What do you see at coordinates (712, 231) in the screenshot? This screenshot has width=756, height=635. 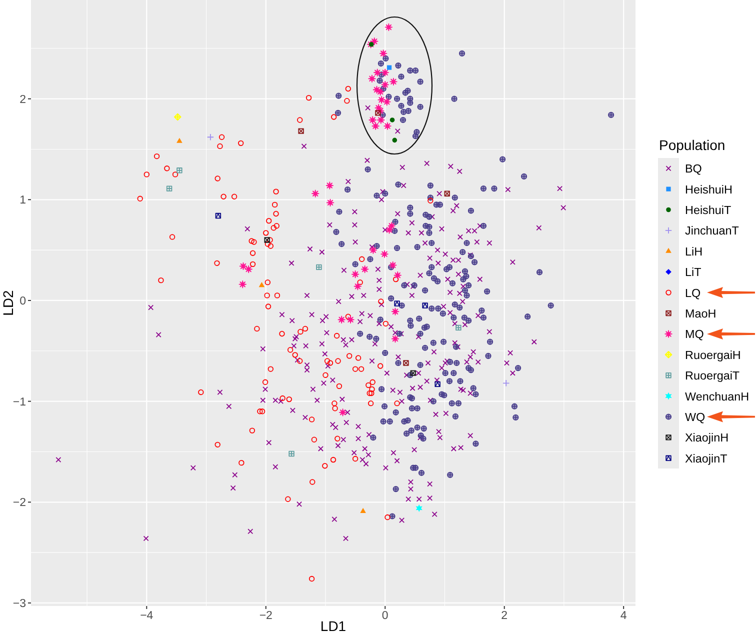 I see `legend-label: JinchuanT` at bounding box center [712, 231].